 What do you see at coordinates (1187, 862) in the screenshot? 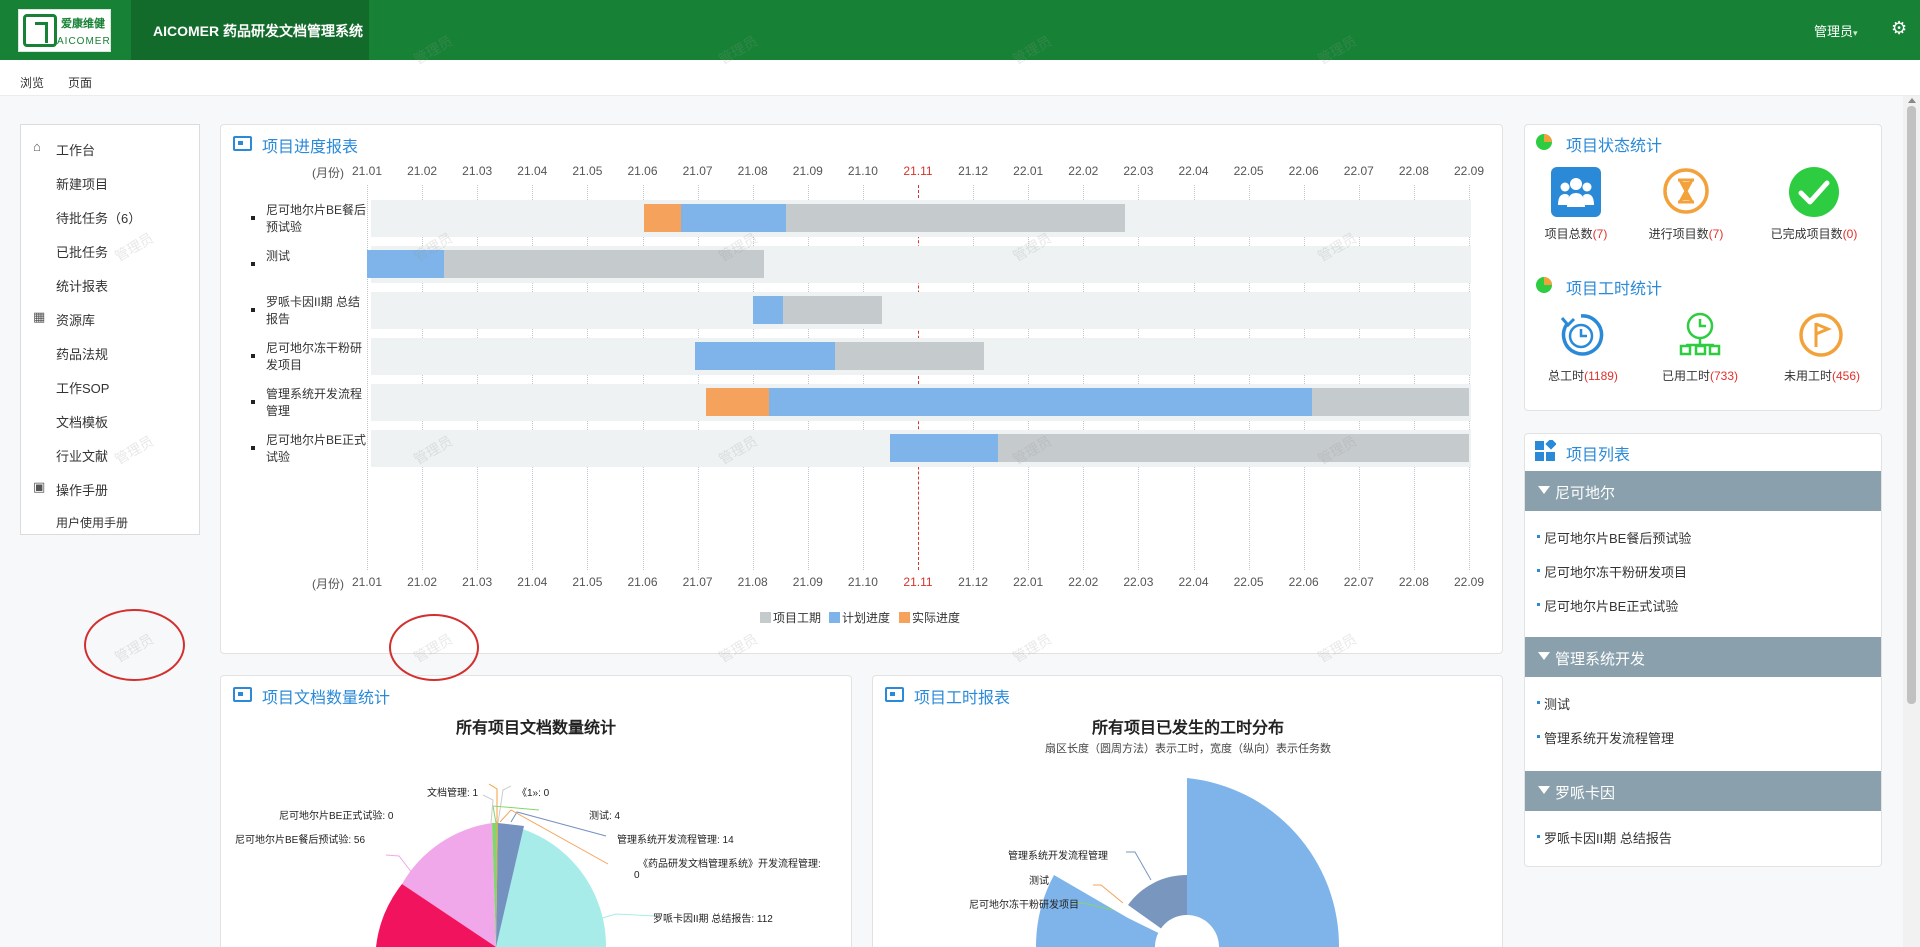
I see `hours-rose-chart` at bounding box center [1187, 862].